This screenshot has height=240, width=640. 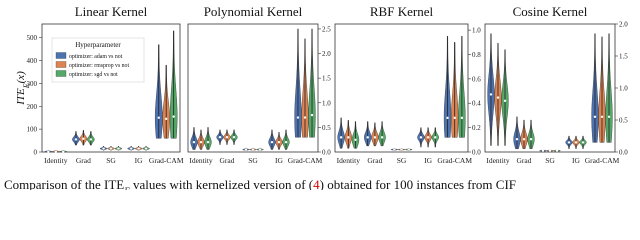 What do you see at coordinates (326, 153) in the screenshot?
I see `y-tick-label: 0.0` at bounding box center [326, 153].